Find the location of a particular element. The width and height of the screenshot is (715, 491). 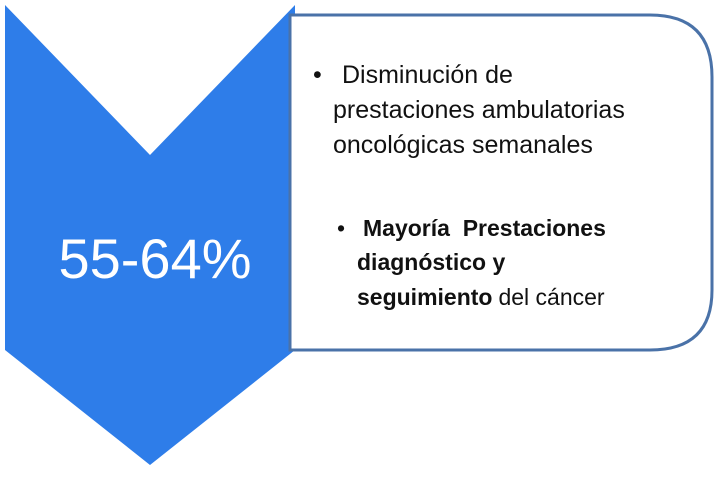

highlight-value: 55-64% is located at coordinates (154, 258).